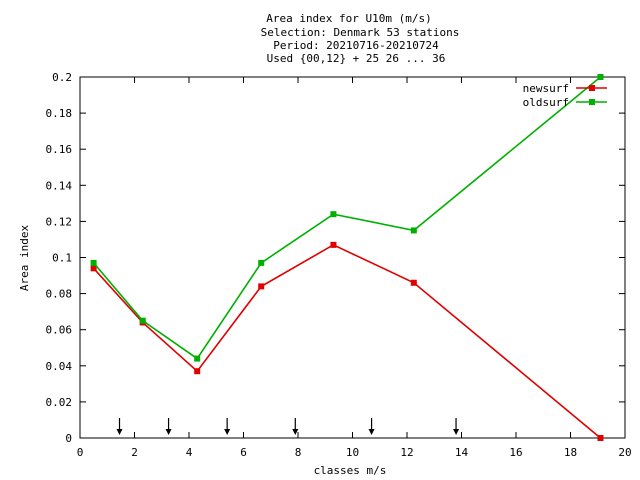 The width and height of the screenshot is (640, 480). What do you see at coordinates (350, 470) in the screenshot?
I see `x-axis-label: classes m/s` at bounding box center [350, 470].